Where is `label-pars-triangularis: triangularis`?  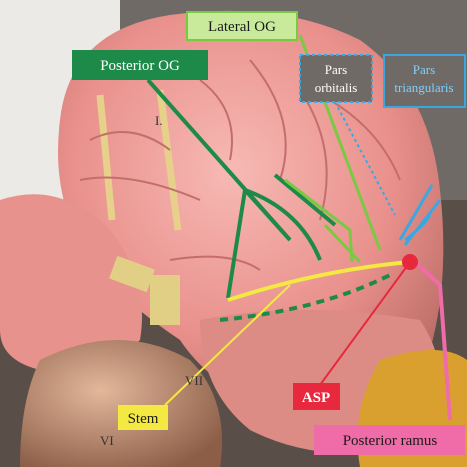 label-pars-triangularis: triangularis is located at coordinates (423, 87).